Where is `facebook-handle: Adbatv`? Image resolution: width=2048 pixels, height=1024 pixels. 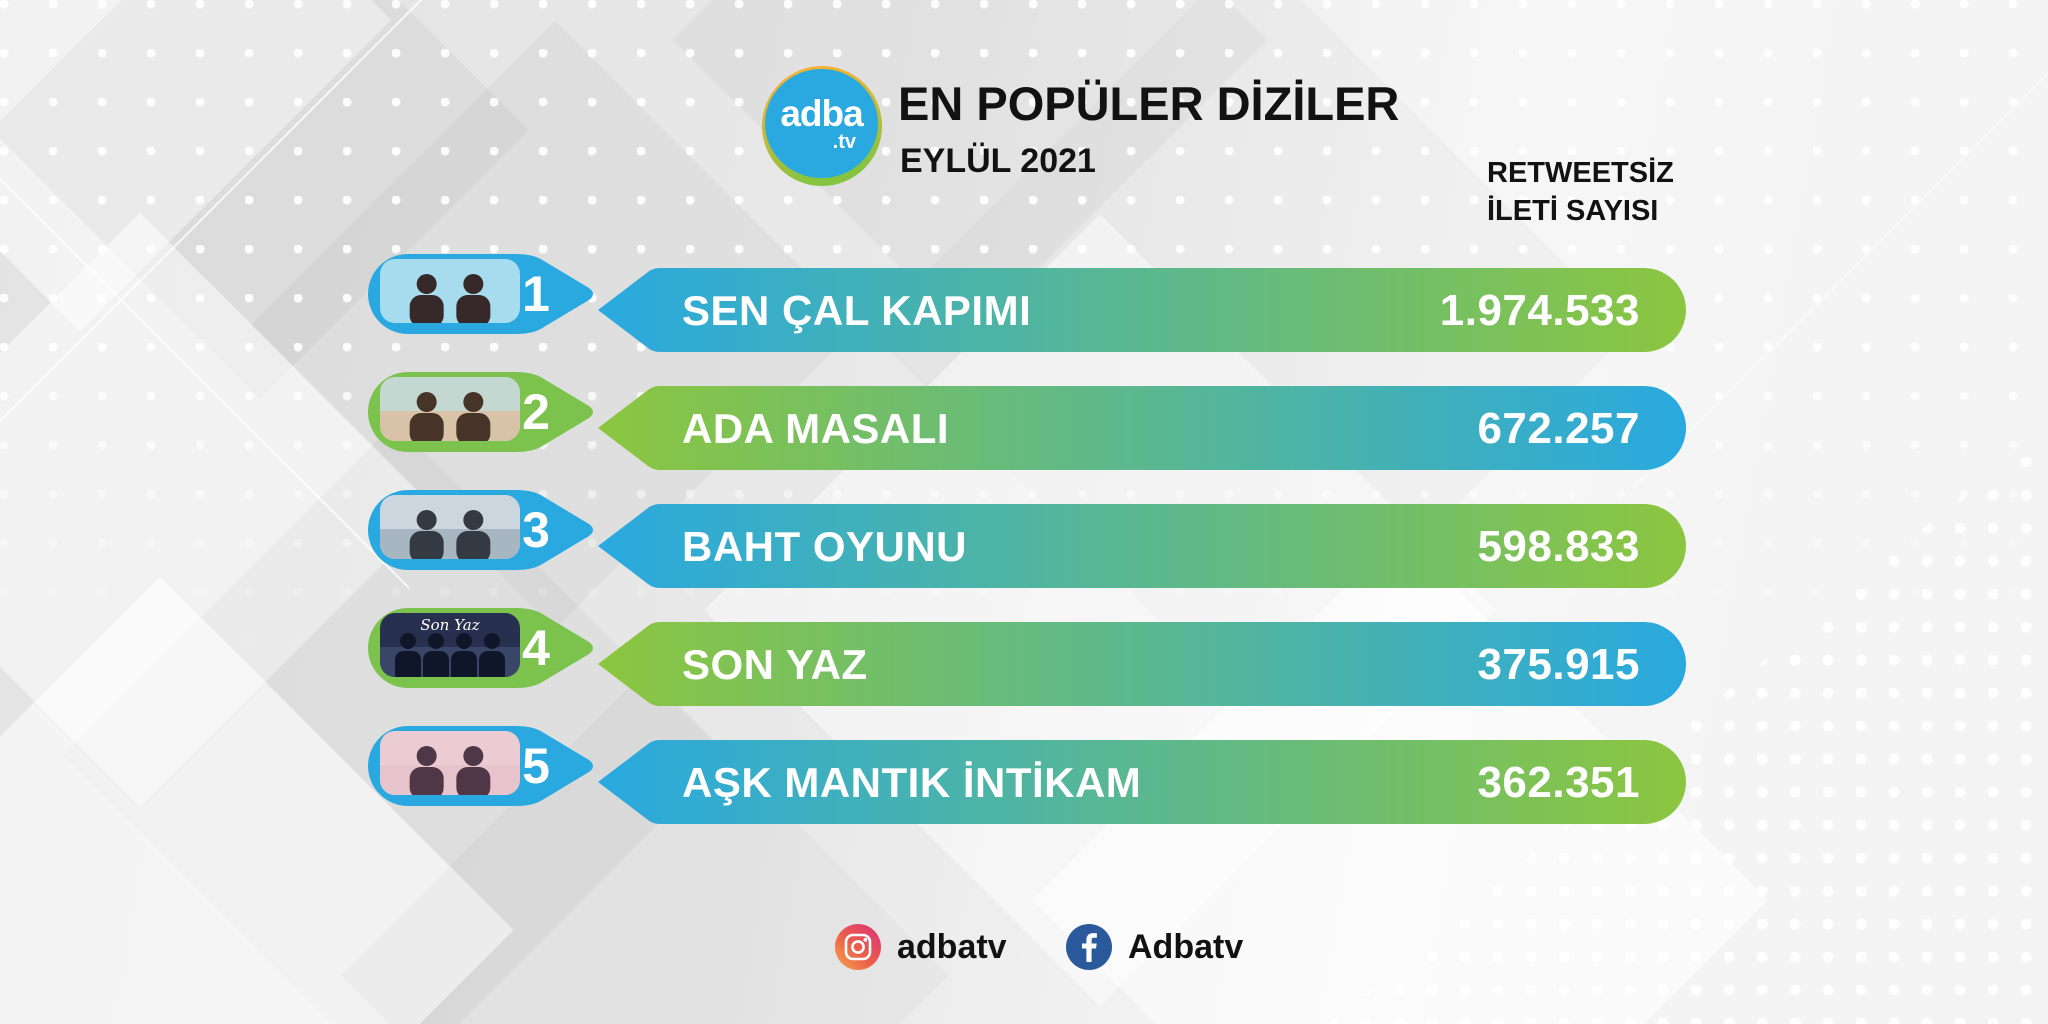 facebook-handle: Adbatv is located at coordinates (1186, 946).